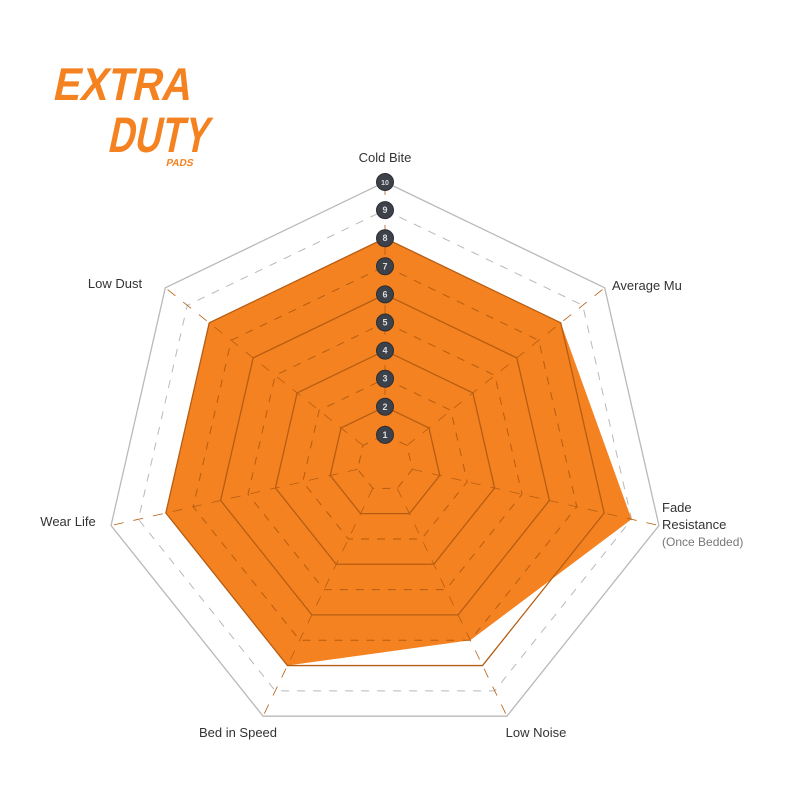 The height and width of the screenshot is (797, 800). I want to click on axis-label-line: Fade, so click(677, 507).